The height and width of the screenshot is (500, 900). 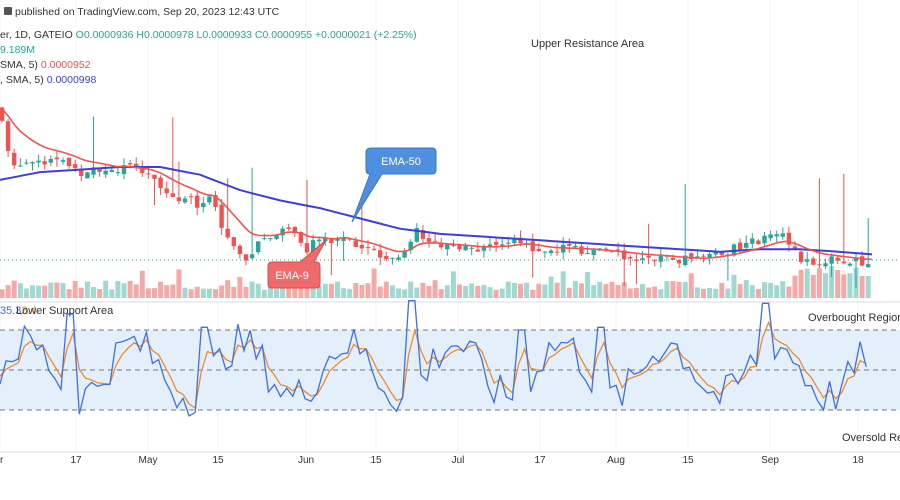 What do you see at coordinates (540, 460) in the screenshot?
I see `x-tick-label: 17` at bounding box center [540, 460].